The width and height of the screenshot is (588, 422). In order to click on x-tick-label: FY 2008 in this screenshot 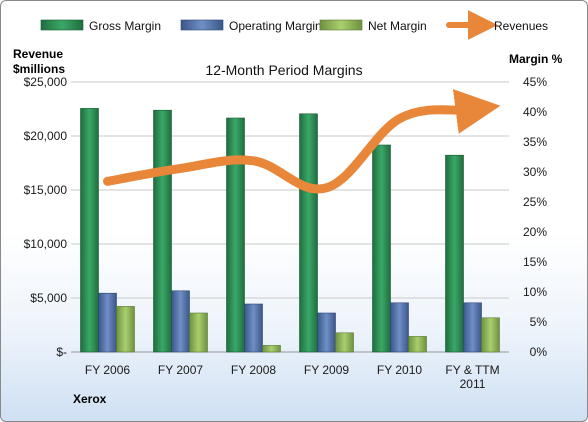, I will do `click(253, 370)`.